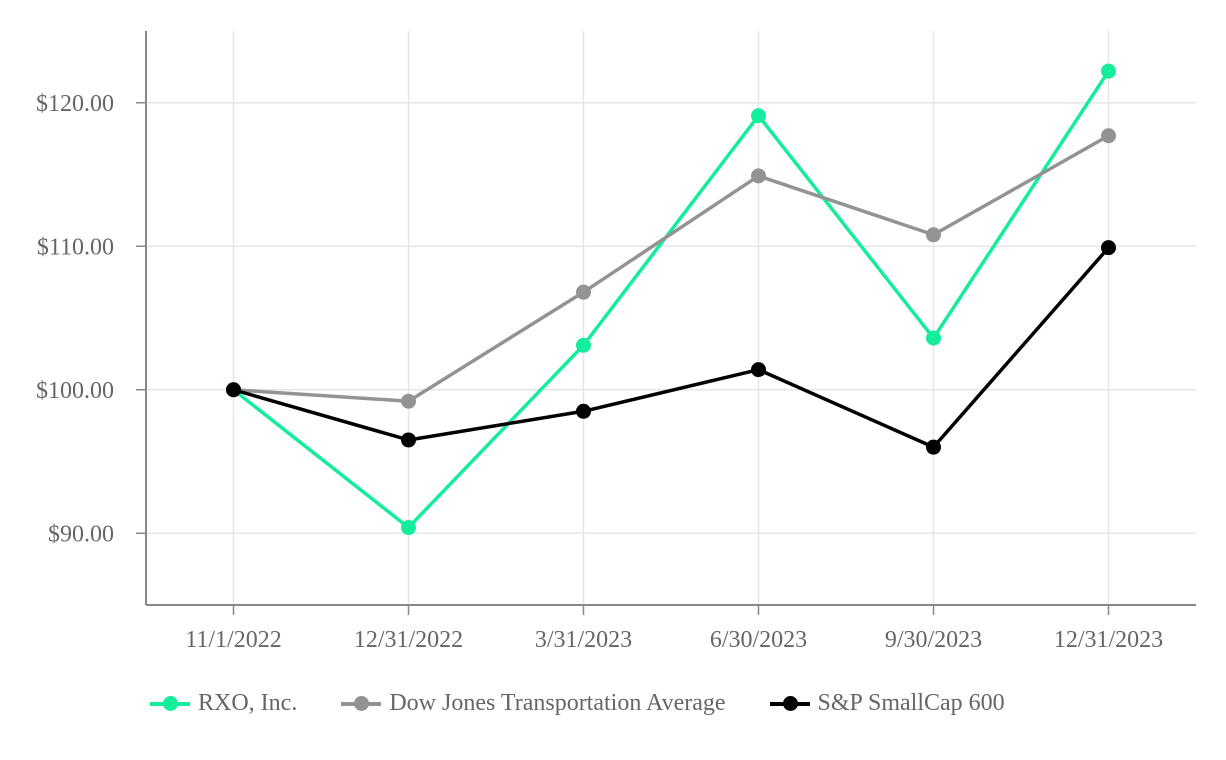 The width and height of the screenshot is (1226, 760). What do you see at coordinates (75, 104) in the screenshot?
I see `y-tick-label: $120.00` at bounding box center [75, 104].